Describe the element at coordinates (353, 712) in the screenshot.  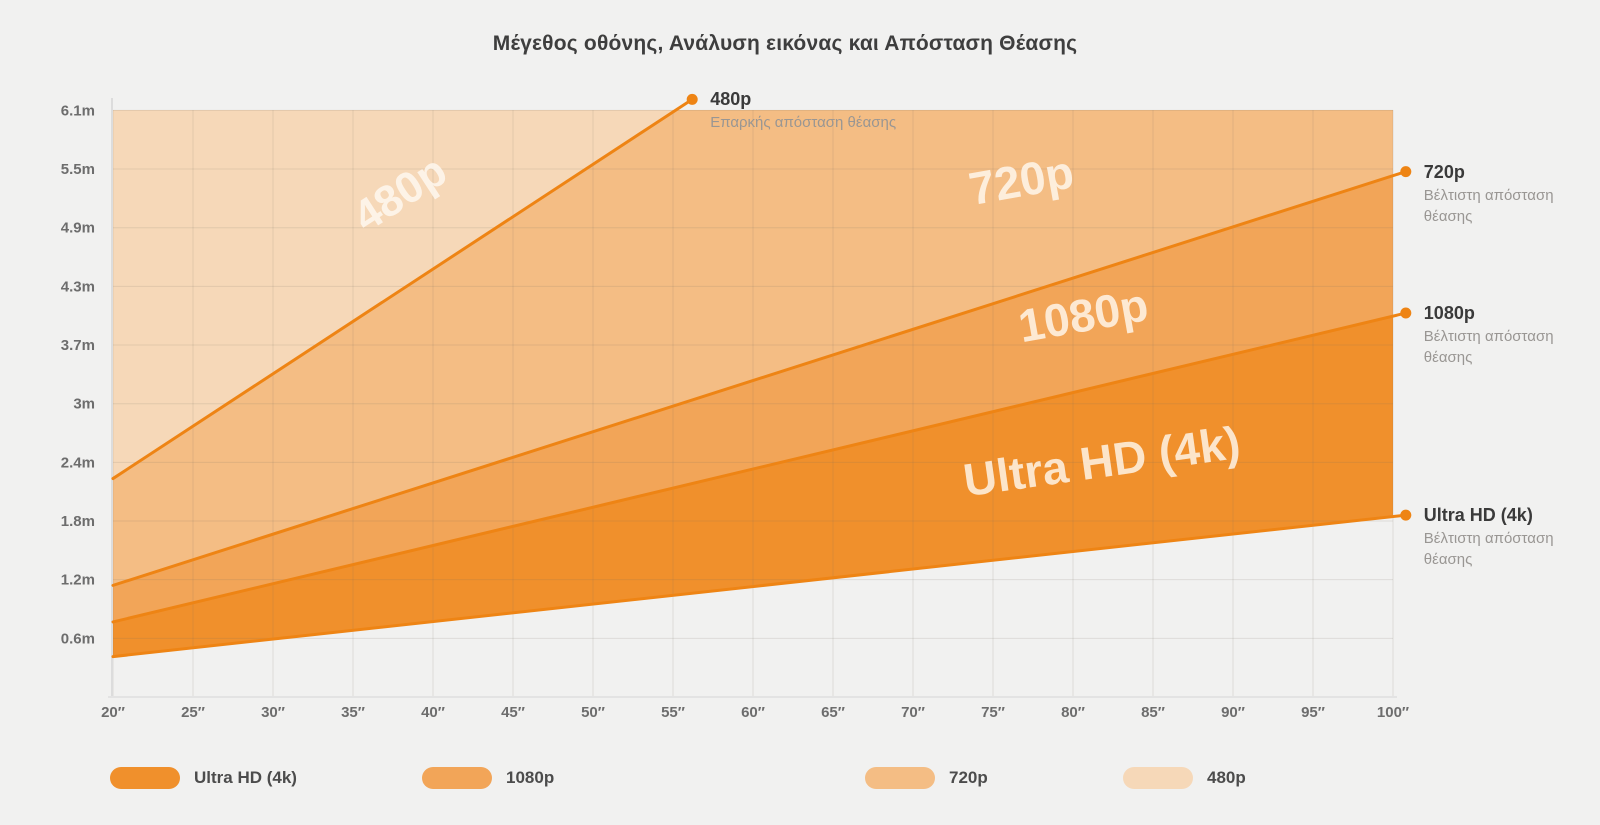
I see `x-tick-label: 35″` at that location.